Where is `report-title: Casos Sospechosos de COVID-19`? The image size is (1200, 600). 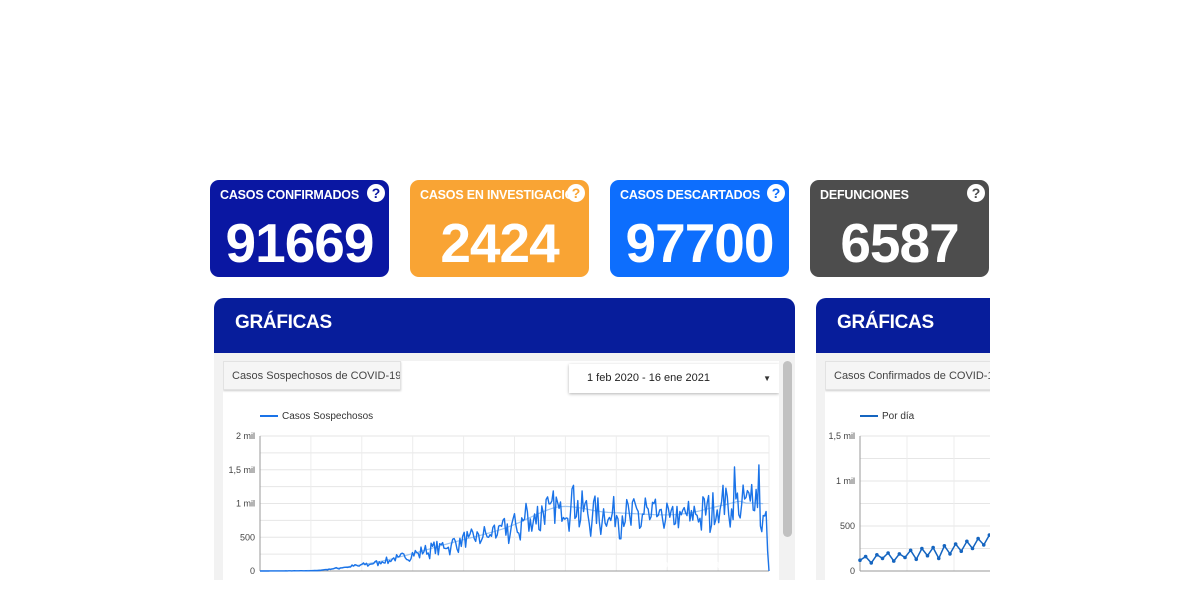 report-title: Casos Sospechosos de COVID-19 is located at coordinates (312, 375).